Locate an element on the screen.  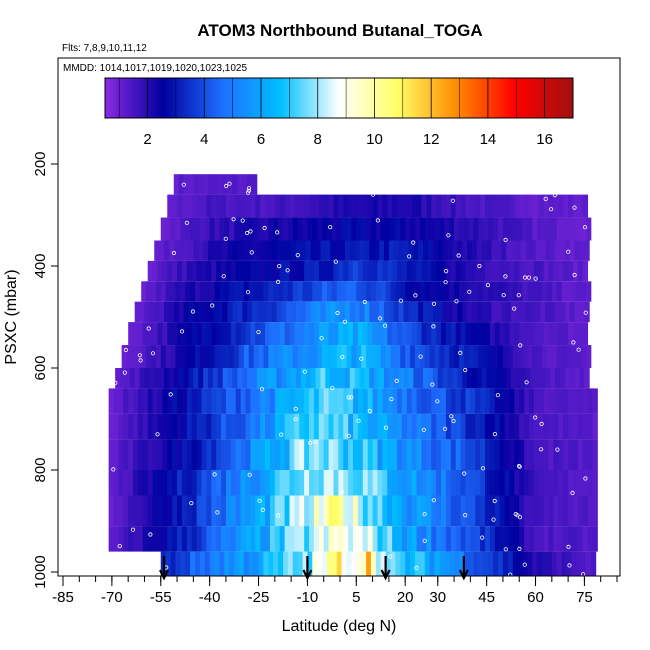
x-tick-label: -40 is located at coordinates (210, 597).